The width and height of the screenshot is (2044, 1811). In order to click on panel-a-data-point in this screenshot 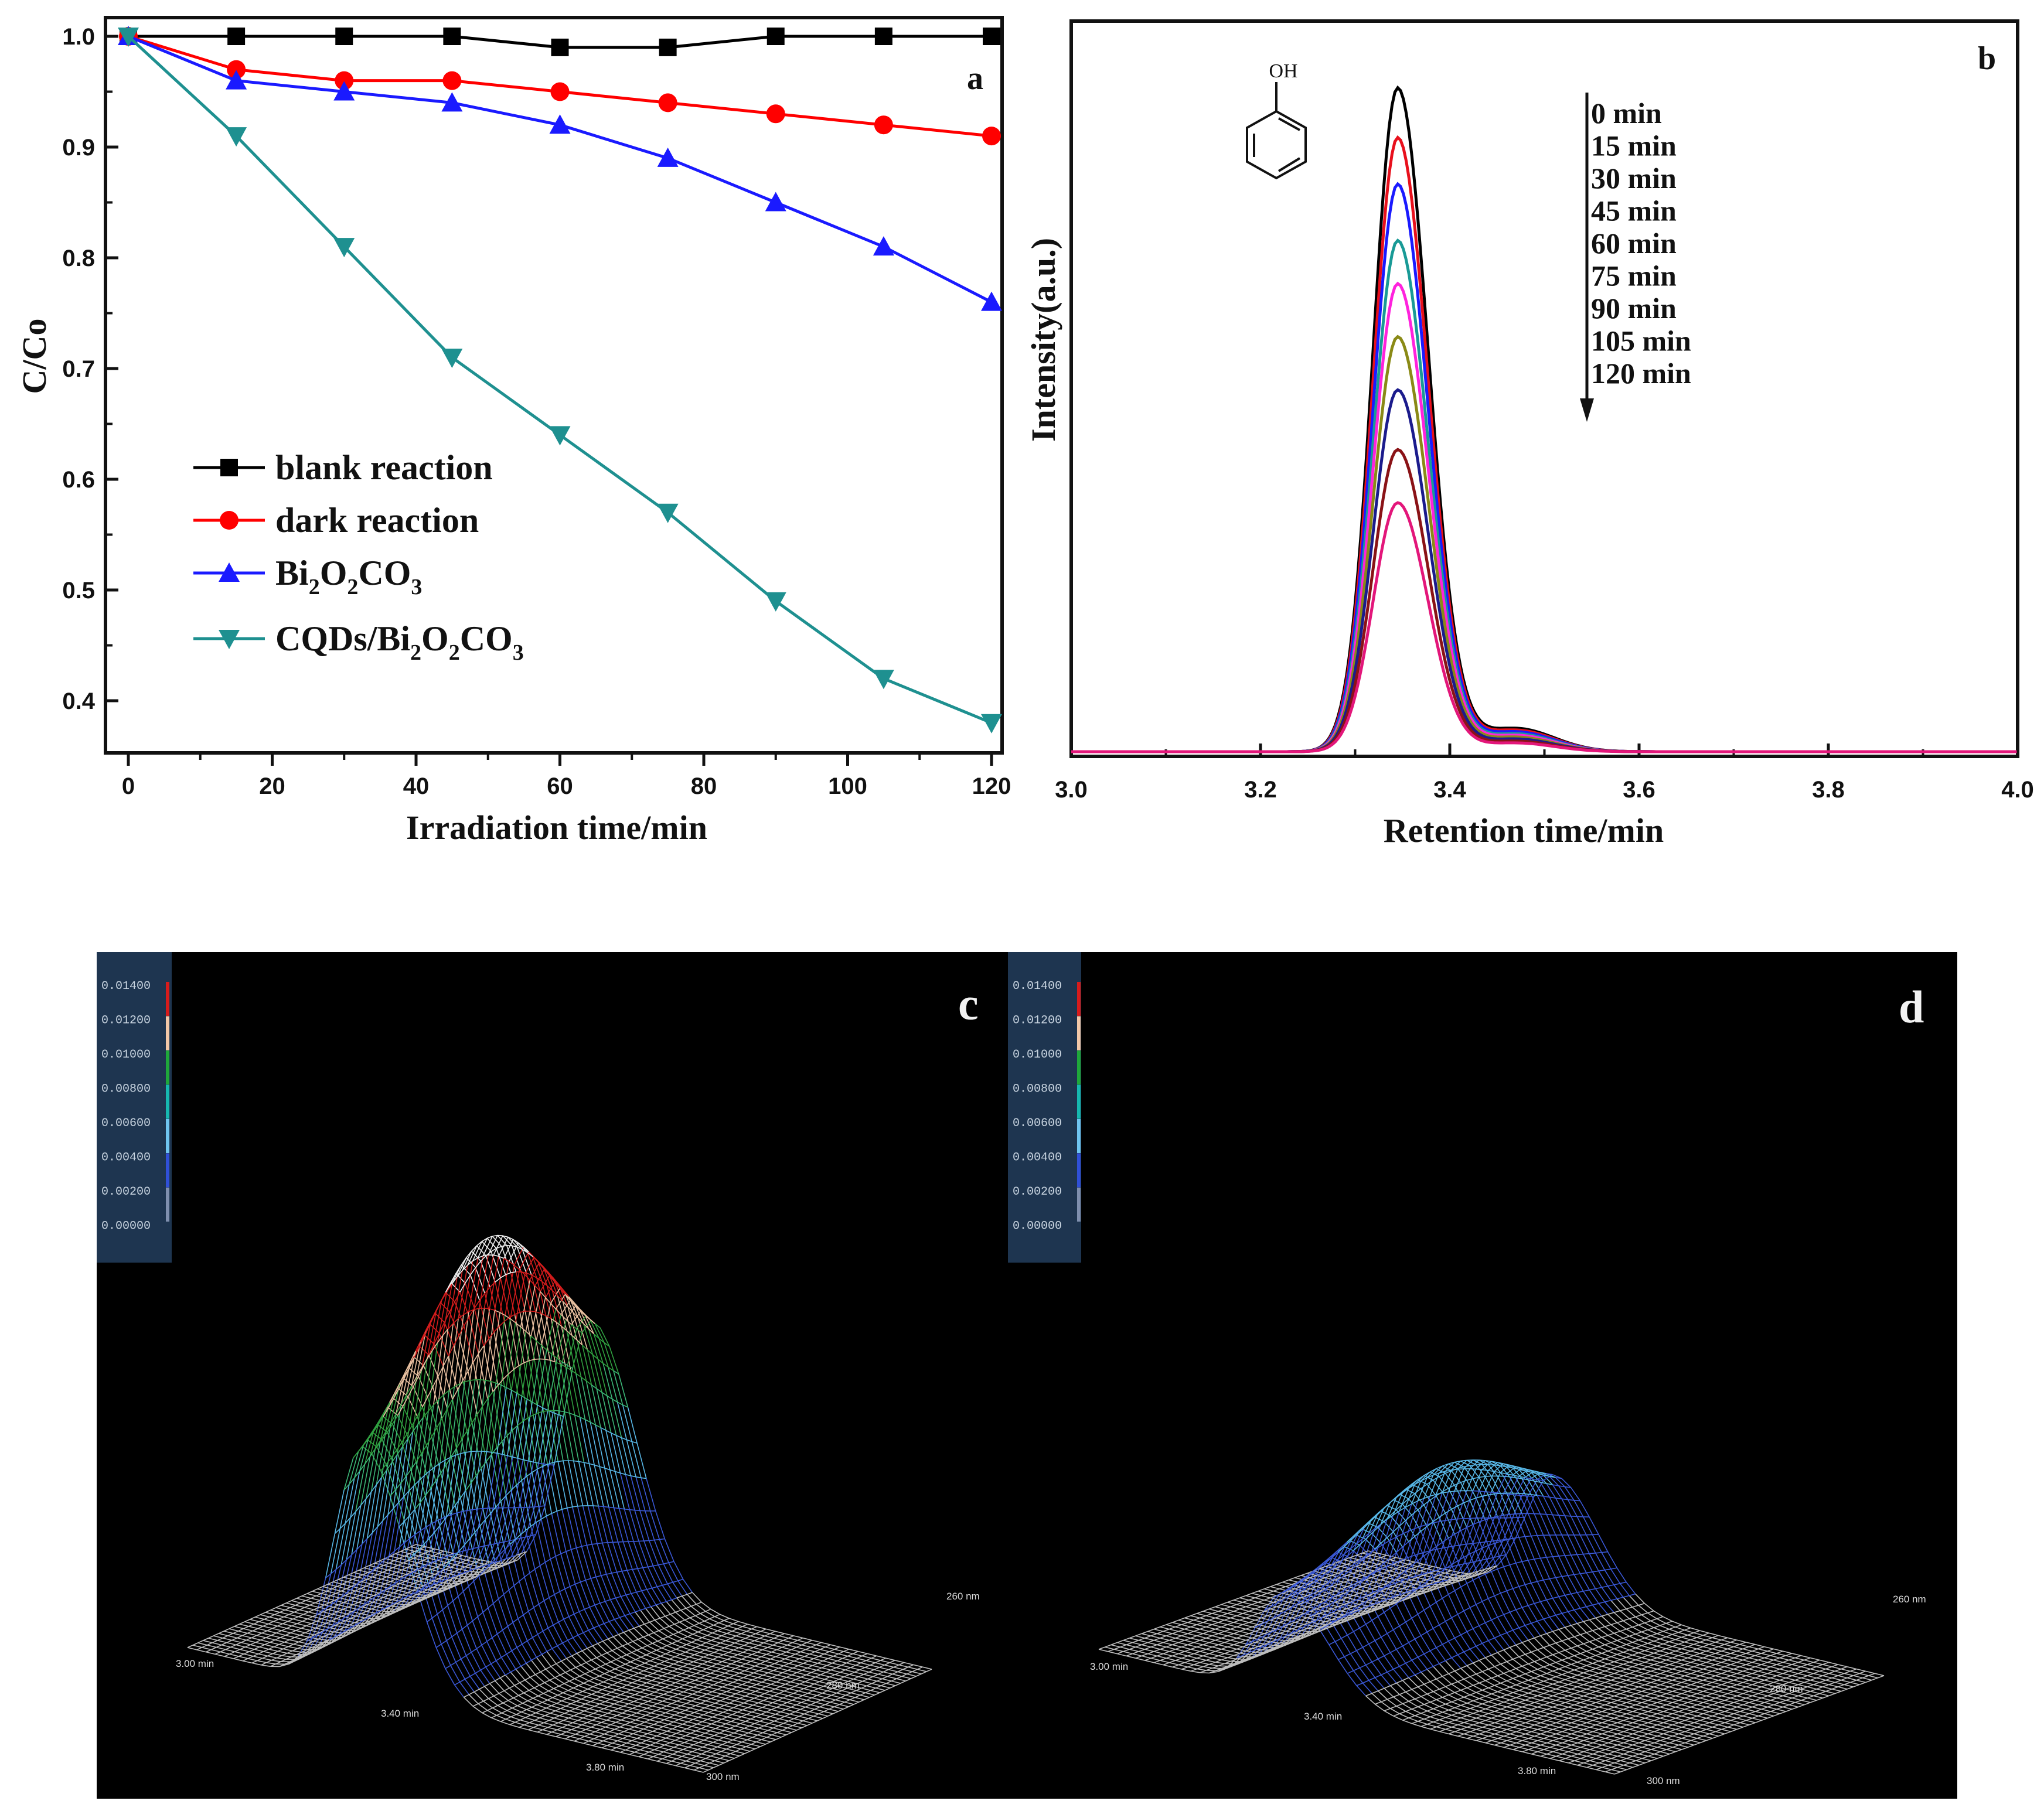, I will do `click(775, 602)`.